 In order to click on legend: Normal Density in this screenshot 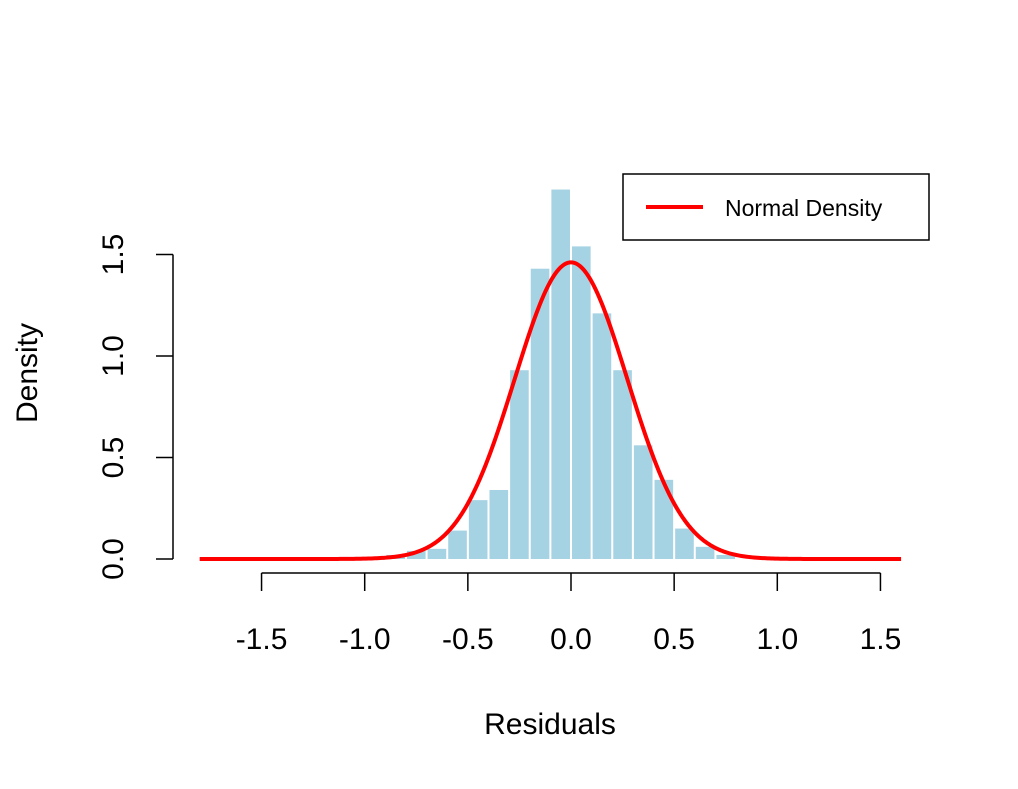, I will do `click(776, 207)`.